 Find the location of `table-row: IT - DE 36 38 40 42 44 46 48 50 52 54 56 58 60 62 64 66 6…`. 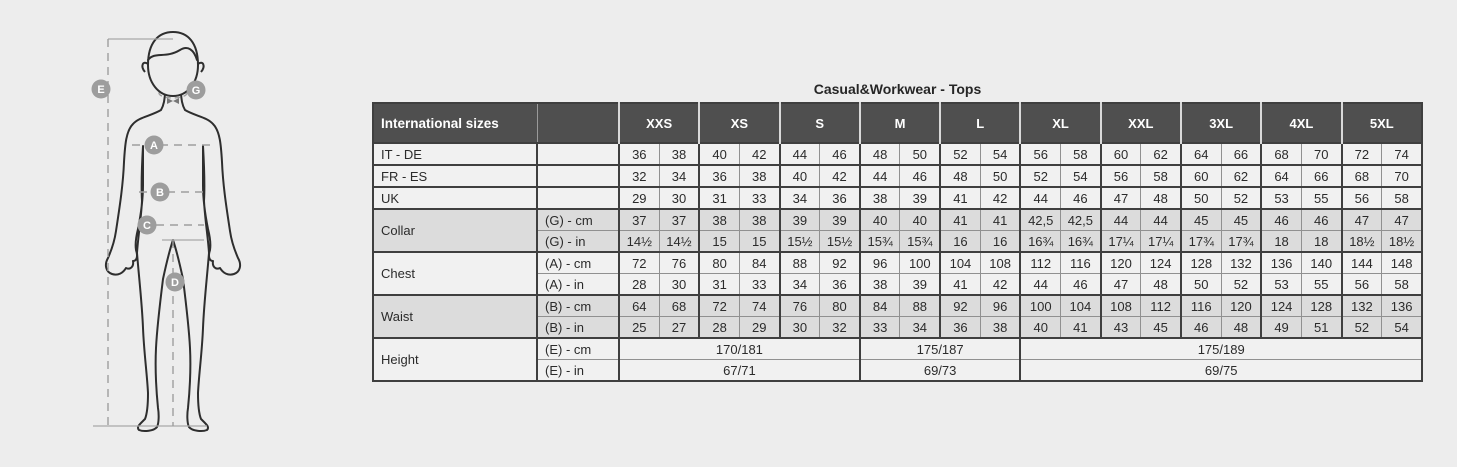

table-row: IT - DE 36 38 40 42 44 46 48 50 52 54 56 58 60 62 64 66 6… is located at coordinates (897, 154).